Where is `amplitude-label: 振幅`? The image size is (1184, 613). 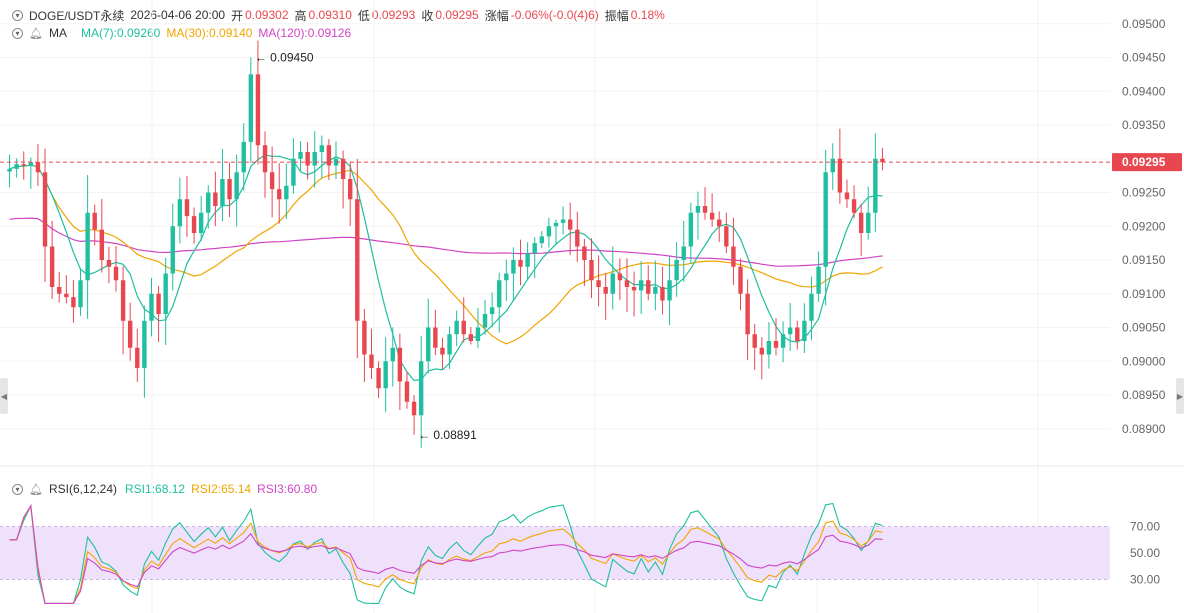 amplitude-label: 振幅 is located at coordinates (616, 15).